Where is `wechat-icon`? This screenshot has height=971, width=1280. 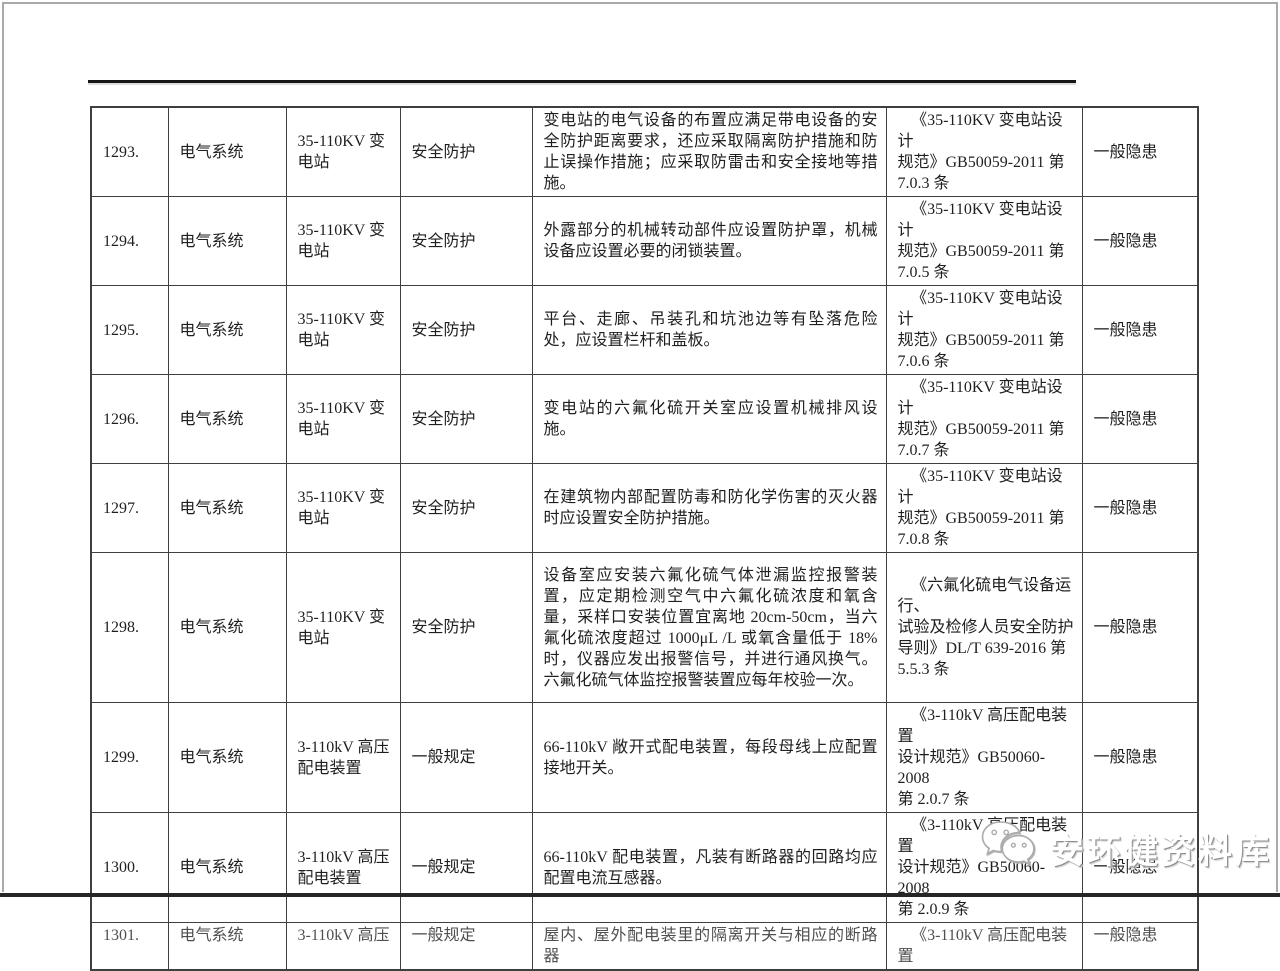 wechat-icon is located at coordinates (1011, 848).